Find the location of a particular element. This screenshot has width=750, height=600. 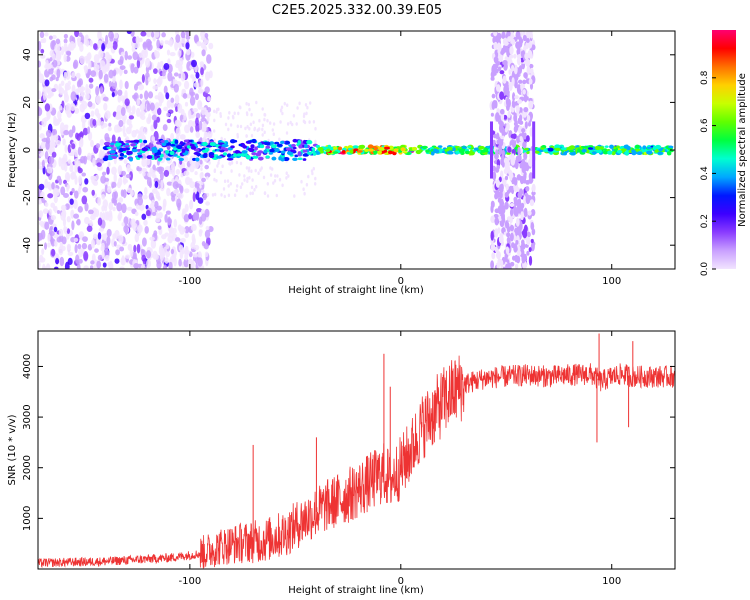

y-tick-label: 40 is located at coordinates (27, 54).